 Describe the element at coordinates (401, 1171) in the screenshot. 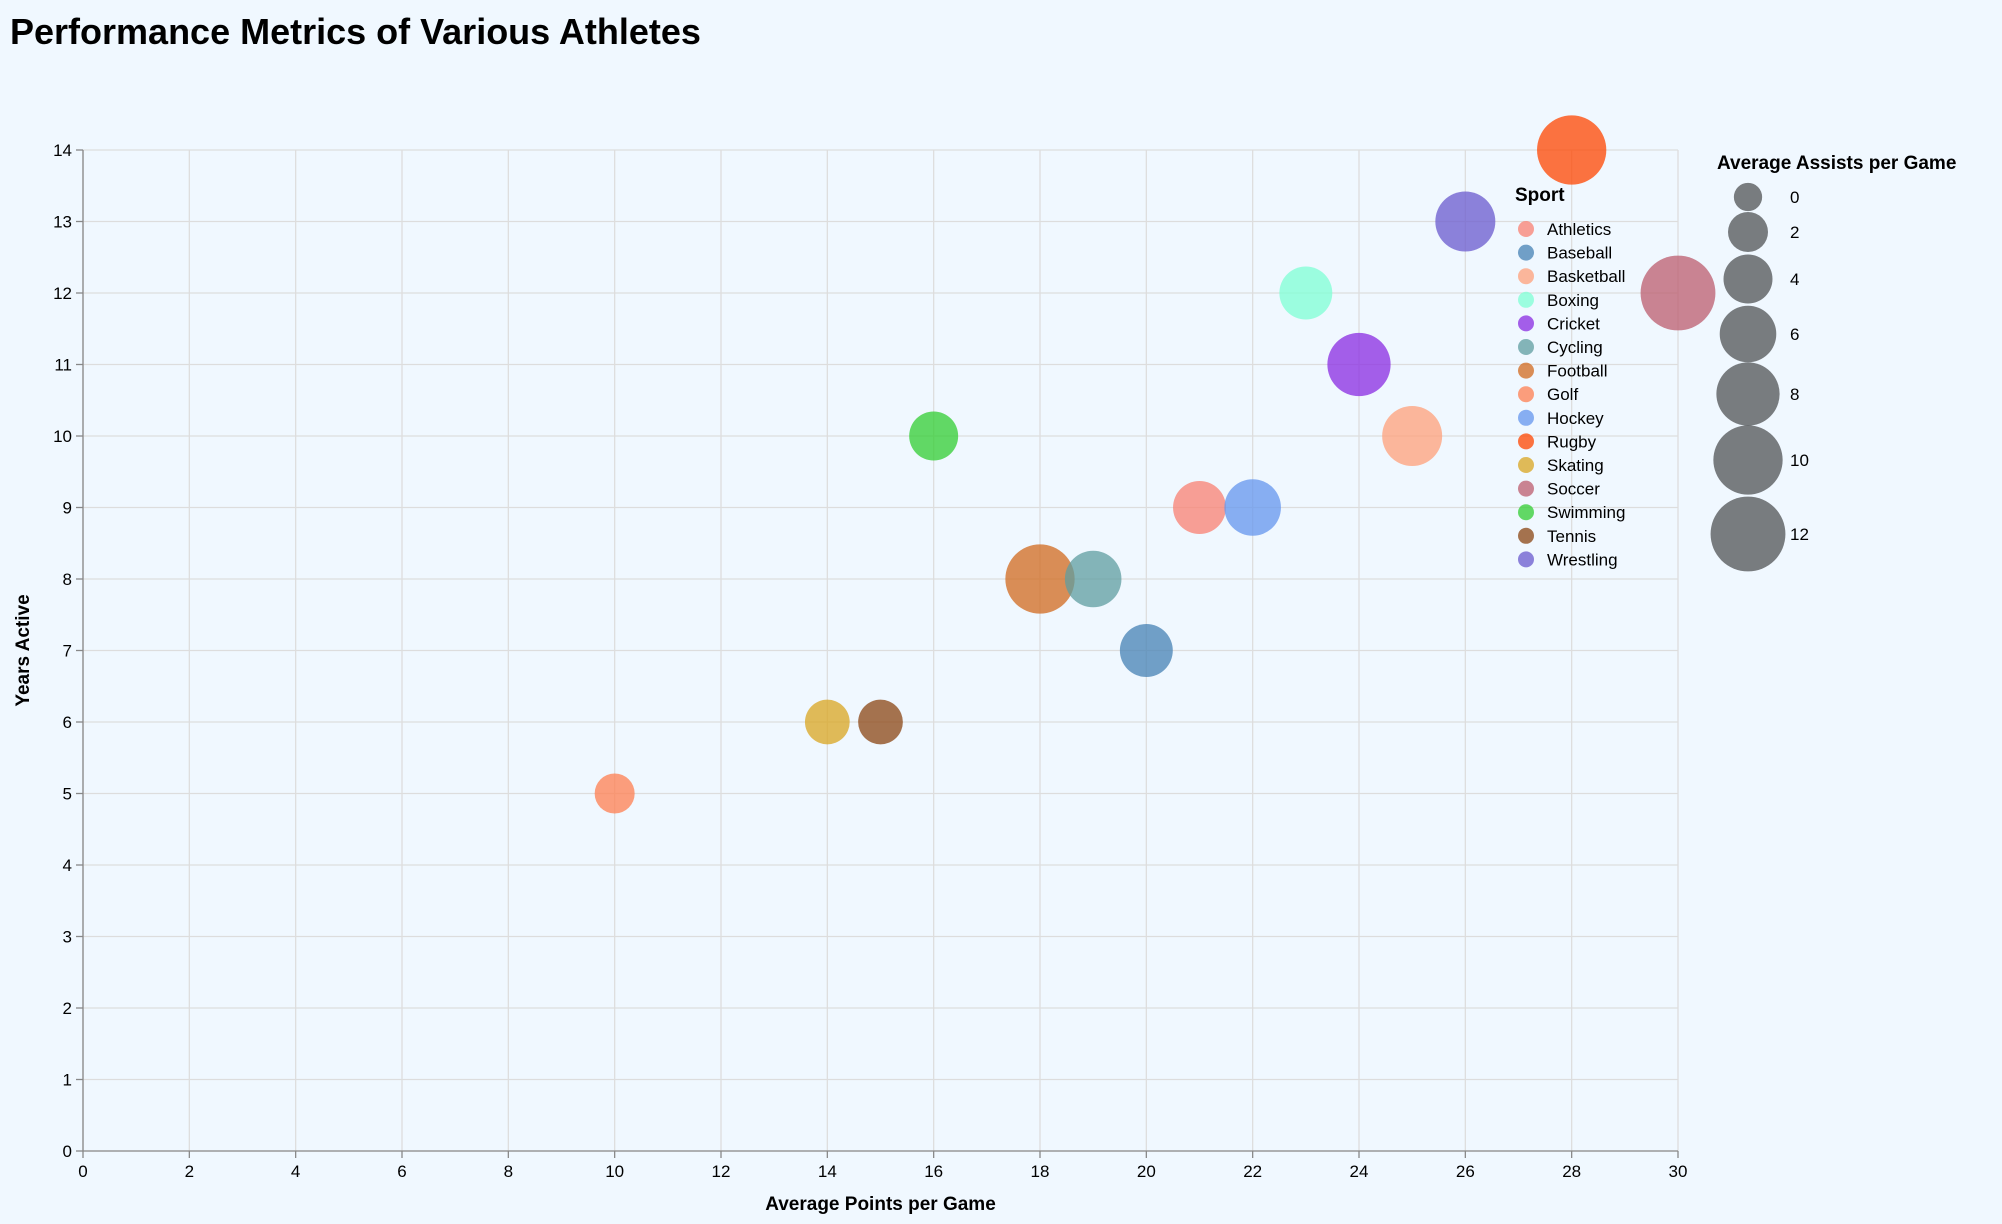

I see `x-tick-label: 6` at that location.